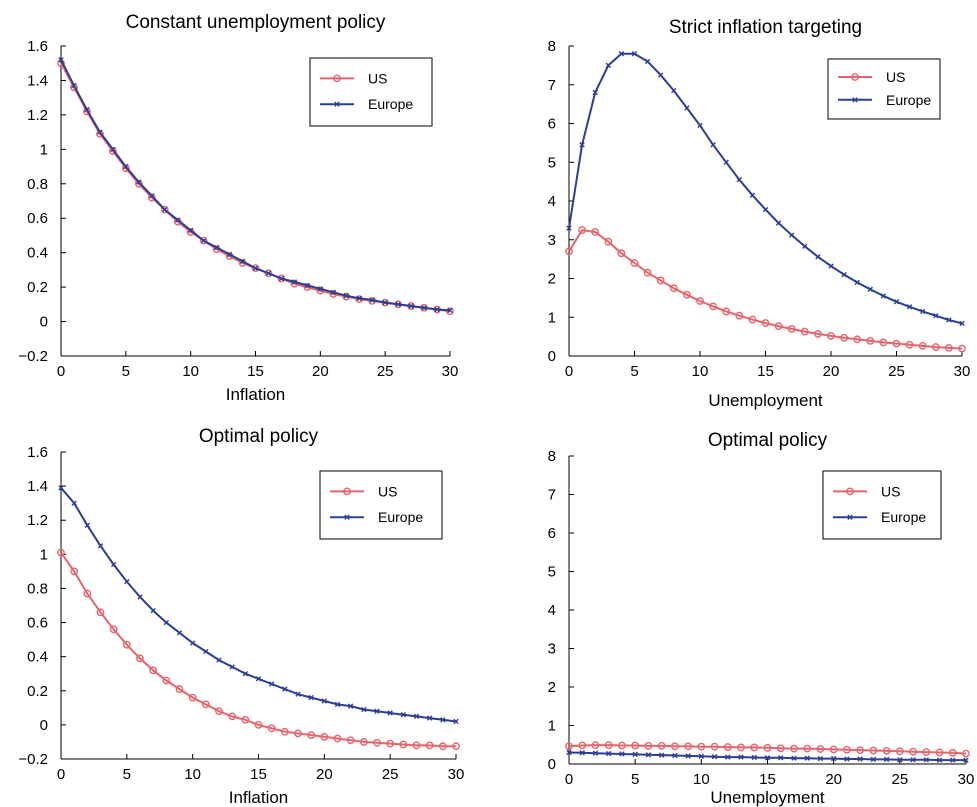  What do you see at coordinates (552, 649) in the screenshot?
I see `y-tick-label: 3` at bounding box center [552, 649].